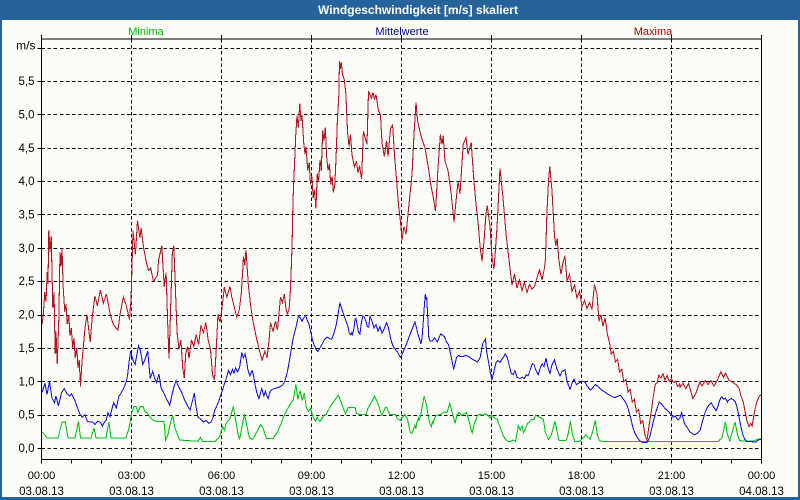  I want to click on svg-text: 4,5, so click(27, 149).